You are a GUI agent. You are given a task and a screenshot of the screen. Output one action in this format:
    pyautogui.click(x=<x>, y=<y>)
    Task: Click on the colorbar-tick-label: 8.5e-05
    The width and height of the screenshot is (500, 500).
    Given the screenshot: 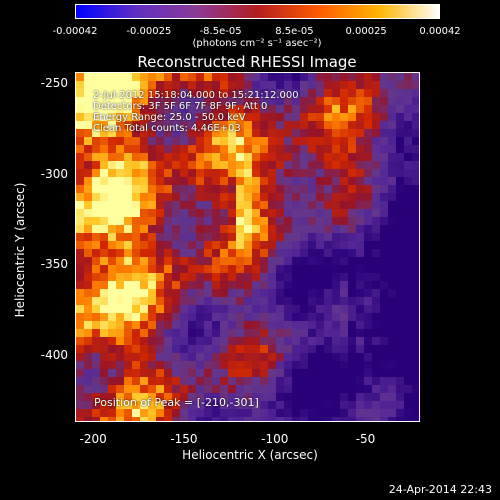 What is the action you would take?
    pyautogui.click(x=294, y=31)
    